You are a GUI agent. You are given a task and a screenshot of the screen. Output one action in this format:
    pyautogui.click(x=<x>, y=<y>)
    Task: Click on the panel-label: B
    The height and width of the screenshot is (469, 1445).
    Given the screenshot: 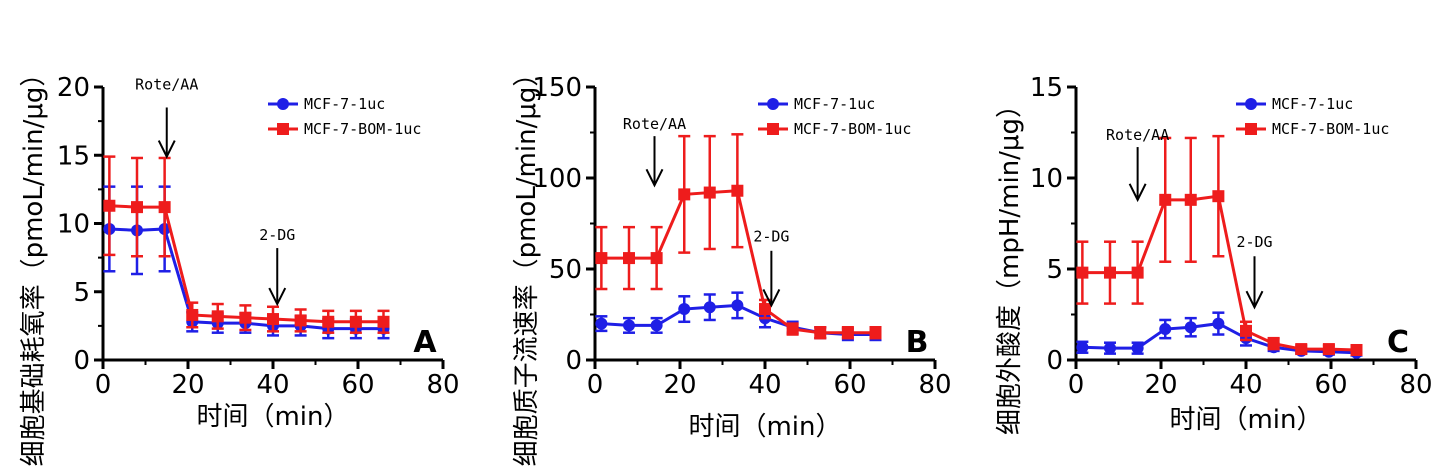 What is the action you would take?
    pyautogui.click(x=917, y=342)
    